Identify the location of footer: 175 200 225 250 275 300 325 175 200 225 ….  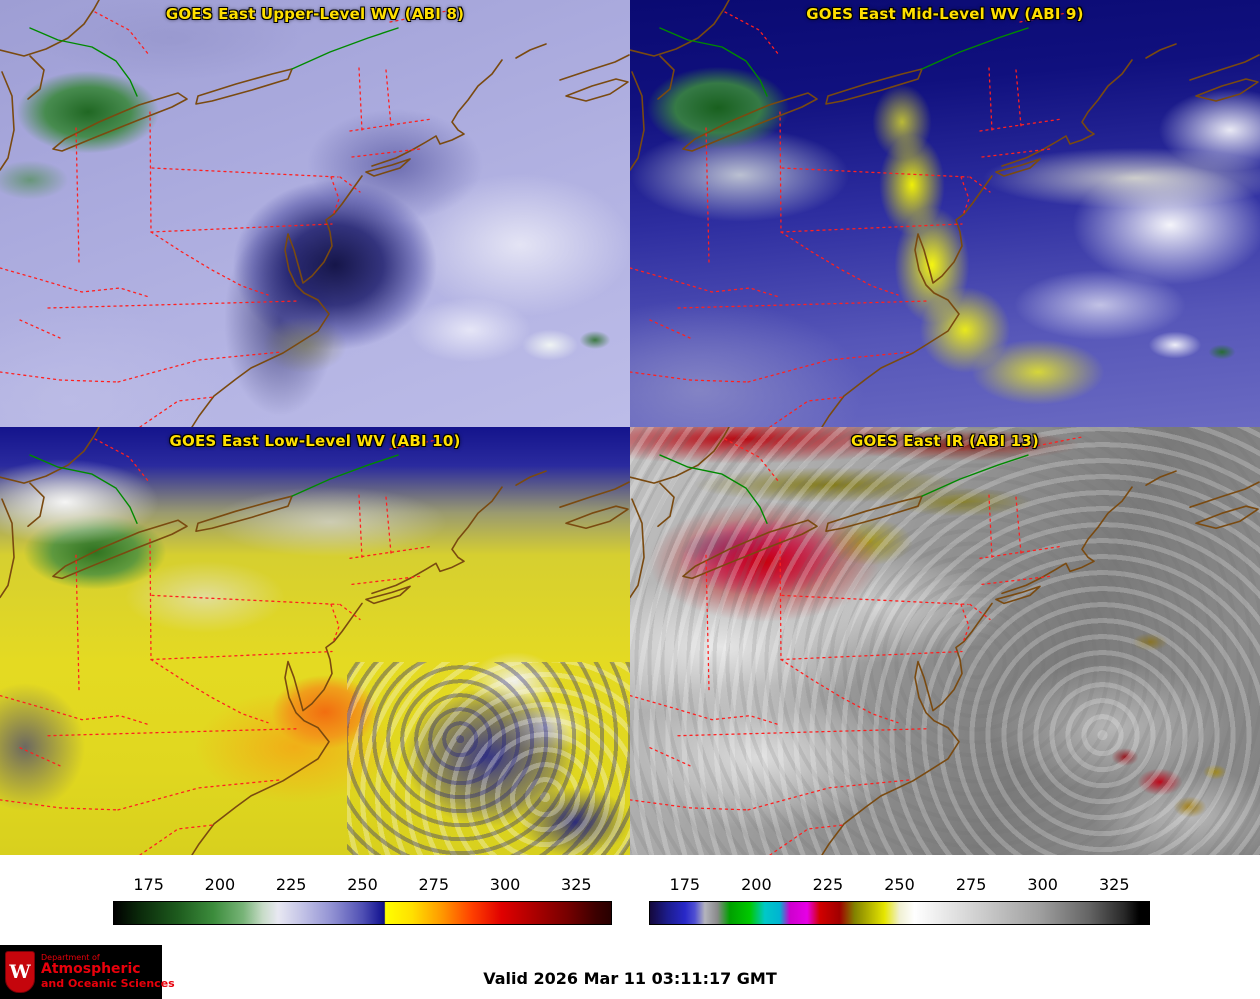
(630, 927).